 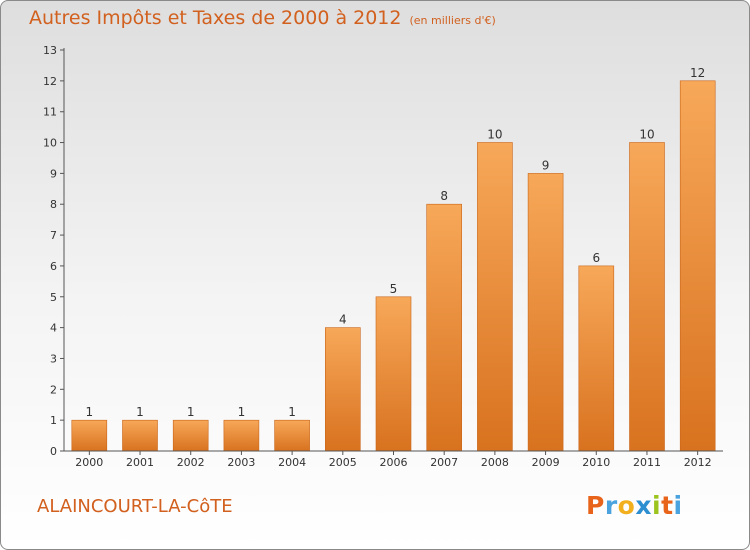 What do you see at coordinates (596, 462) in the screenshot?
I see `x-tick-label: 2010` at bounding box center [596, 462].